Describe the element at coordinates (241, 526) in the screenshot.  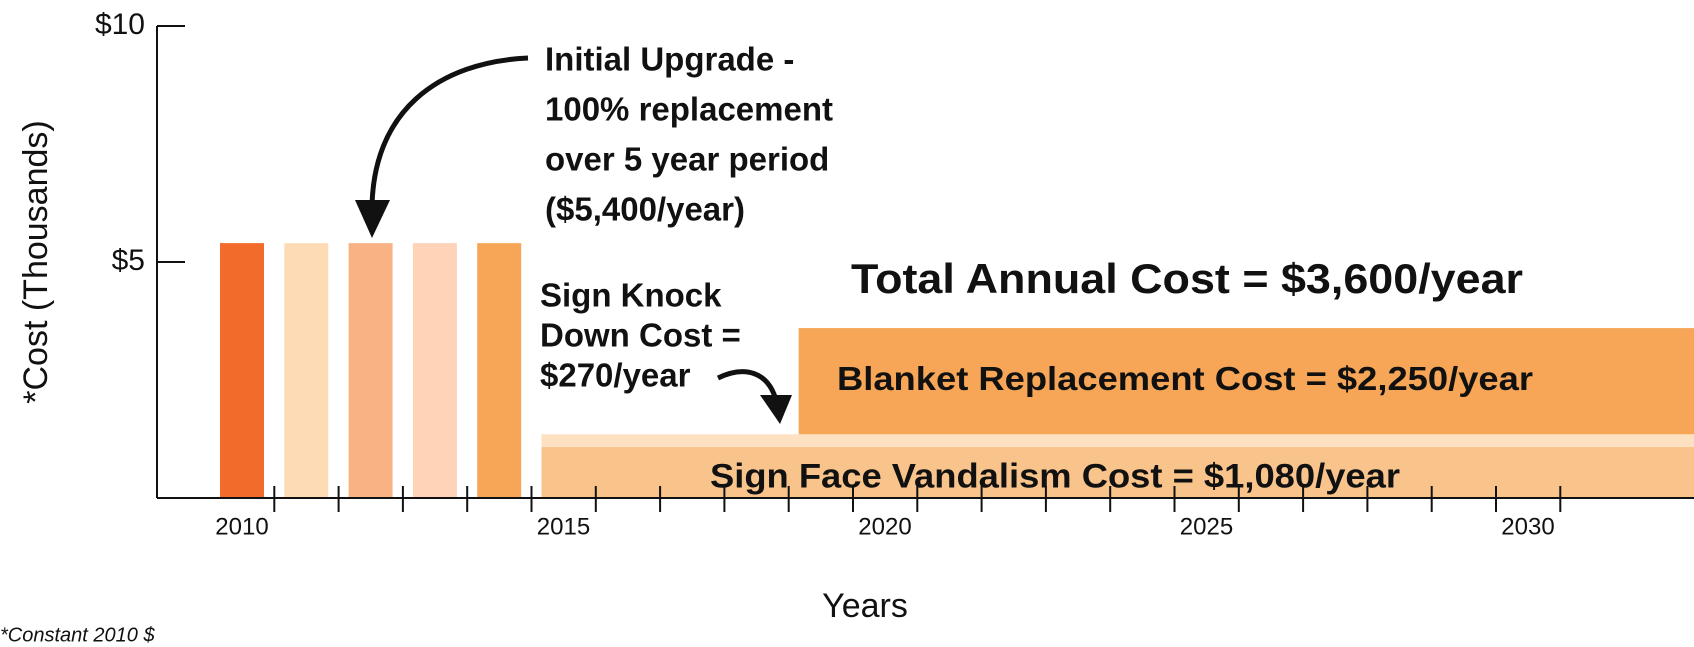
I see `x-tick-label: 2010` at that location.